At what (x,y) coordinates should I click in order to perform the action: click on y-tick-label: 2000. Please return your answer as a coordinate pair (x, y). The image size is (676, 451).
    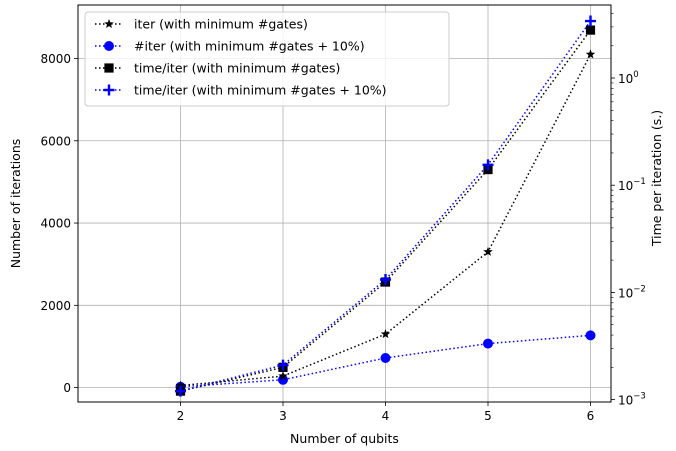
    Looking at the image, I should click on (55, 306).